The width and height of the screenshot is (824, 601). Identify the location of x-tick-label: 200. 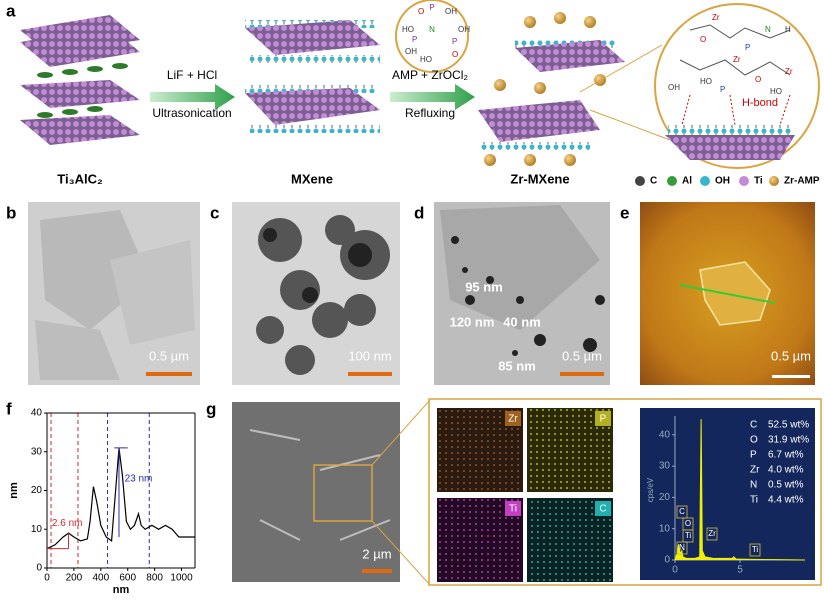
(74, 578).